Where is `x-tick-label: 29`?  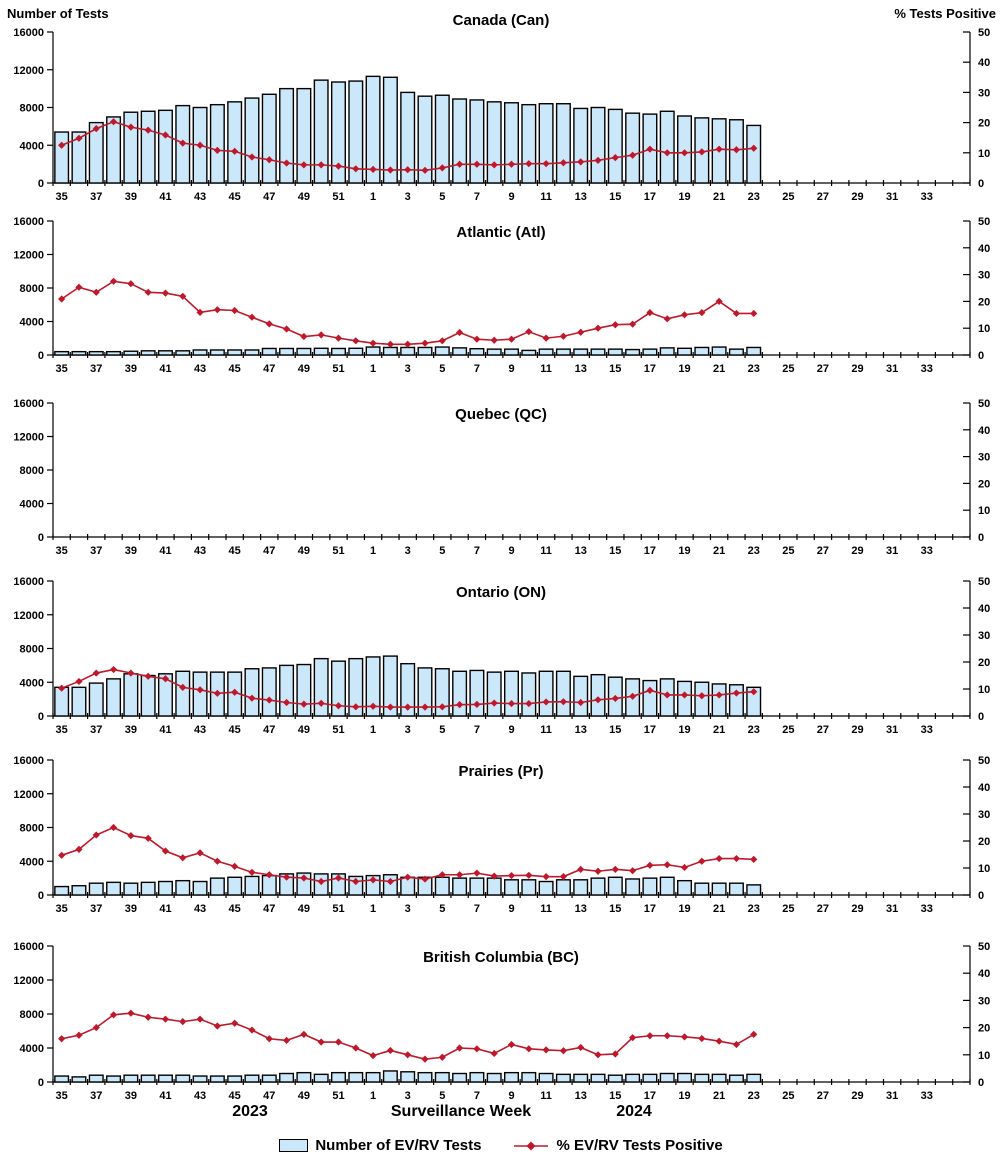 x-tick-label: 29 is located at coordinates (857, 909).